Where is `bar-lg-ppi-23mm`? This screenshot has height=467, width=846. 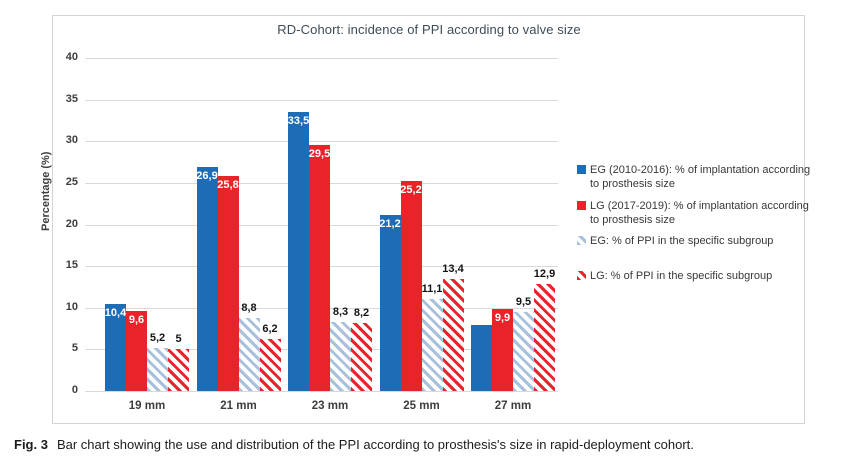
bar-lg-ppi-23mm is located at coordinates (361, 356).